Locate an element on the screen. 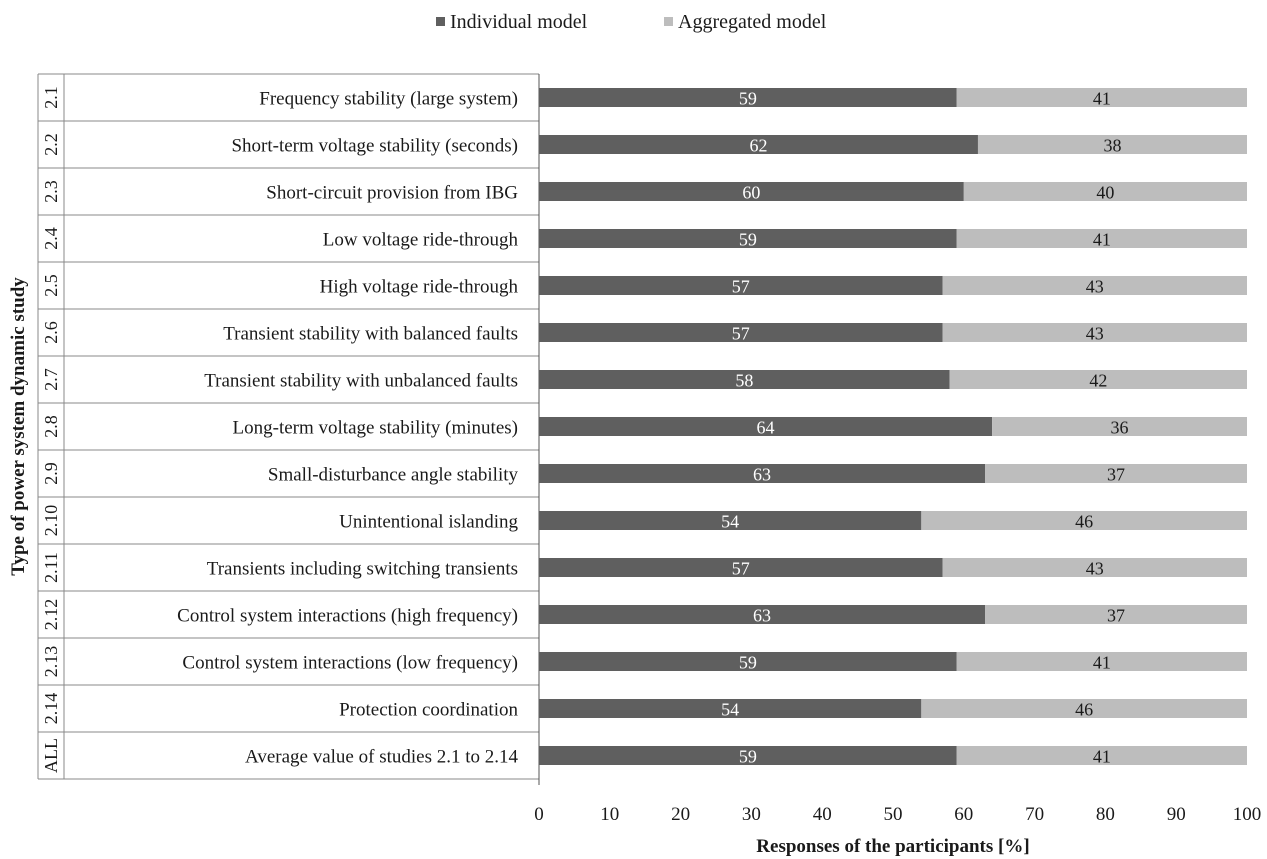 The height and width of the screenshot is (859, 1267). x-tick-label: 20 is located at coordinates (680, 814).